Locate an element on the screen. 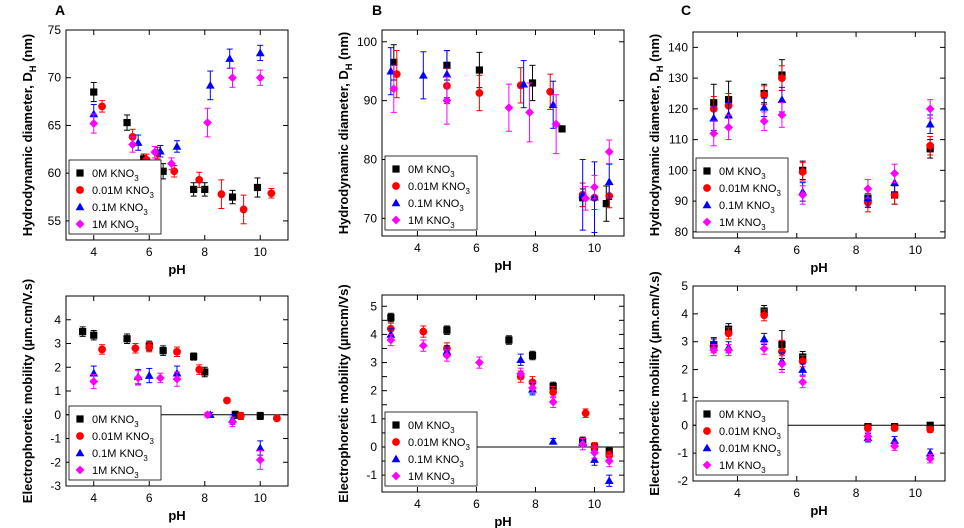 The image size is (964, 528). y-tick-label: 0 is located at coordinates (684, 425).